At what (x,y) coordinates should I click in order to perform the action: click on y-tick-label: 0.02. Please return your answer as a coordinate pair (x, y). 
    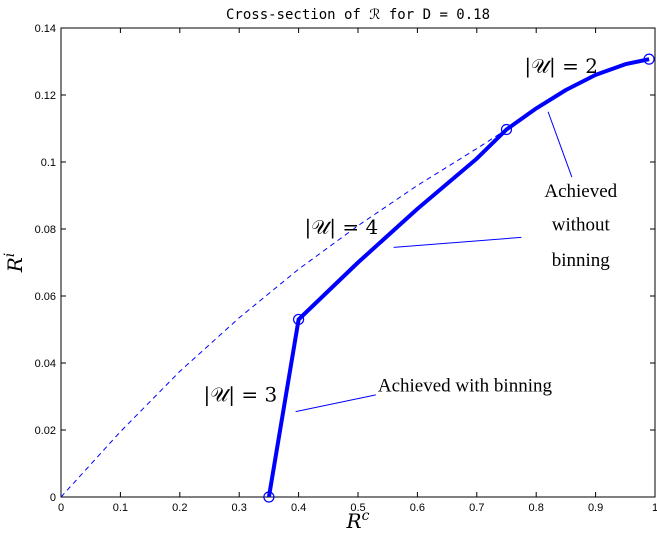
    Looking at the image, I should click on (45, 431).